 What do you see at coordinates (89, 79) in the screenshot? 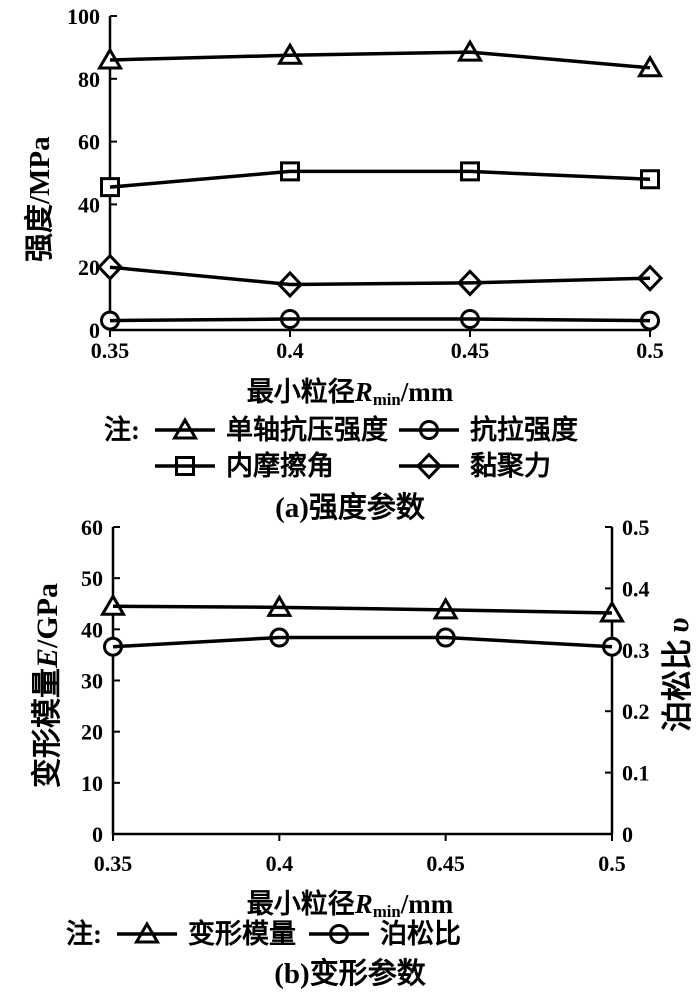
I see `y-tick-label: 80` at bounding box center [89, 79].